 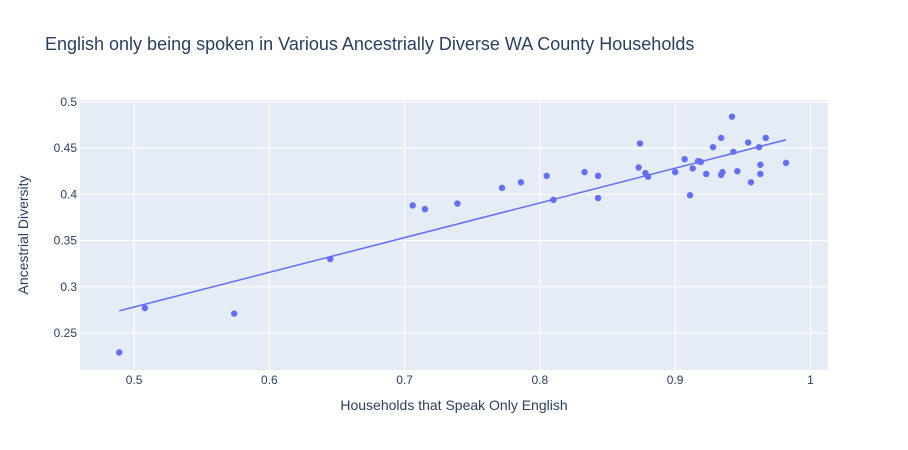 I want to click on y-tick-label: 0.3, so click(x=68, y=287).